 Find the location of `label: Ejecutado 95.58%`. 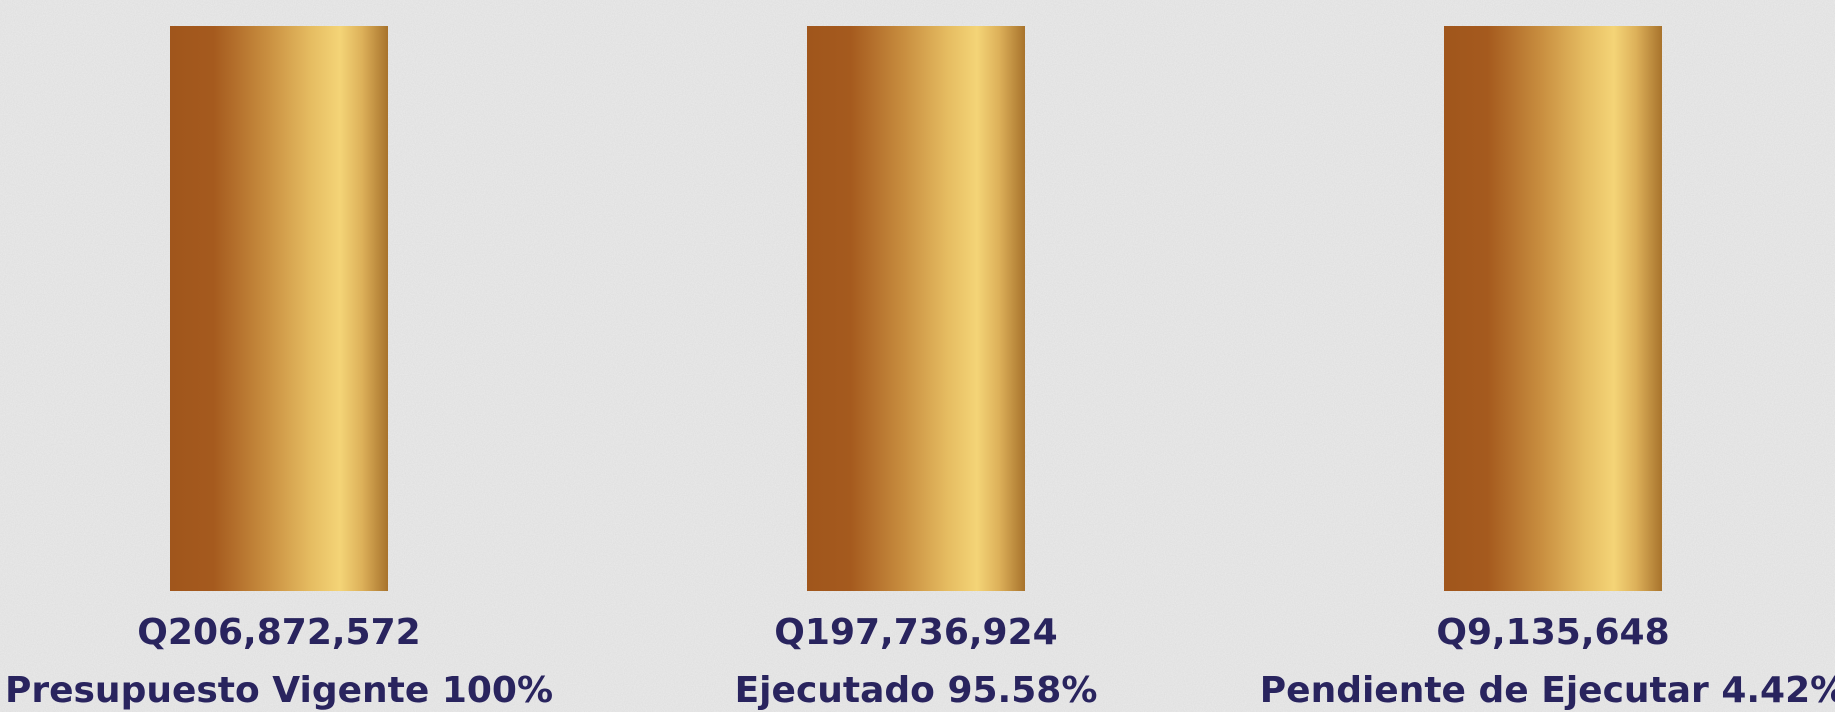

label: Ejecutado 95.58% is located at coordinates (916, 690).